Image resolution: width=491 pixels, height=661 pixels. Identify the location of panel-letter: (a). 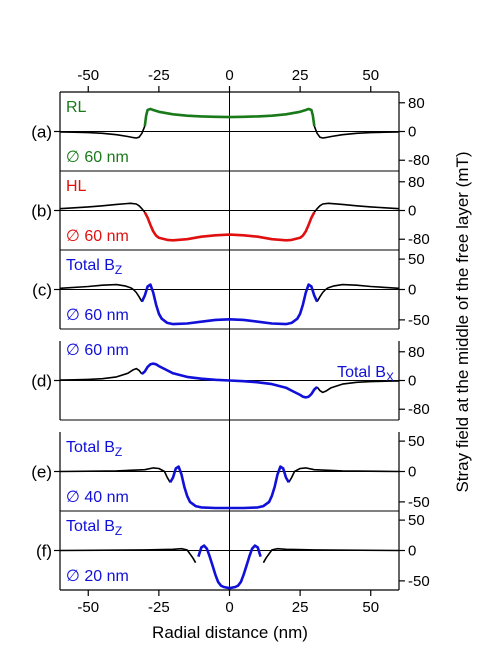
(41, 132).